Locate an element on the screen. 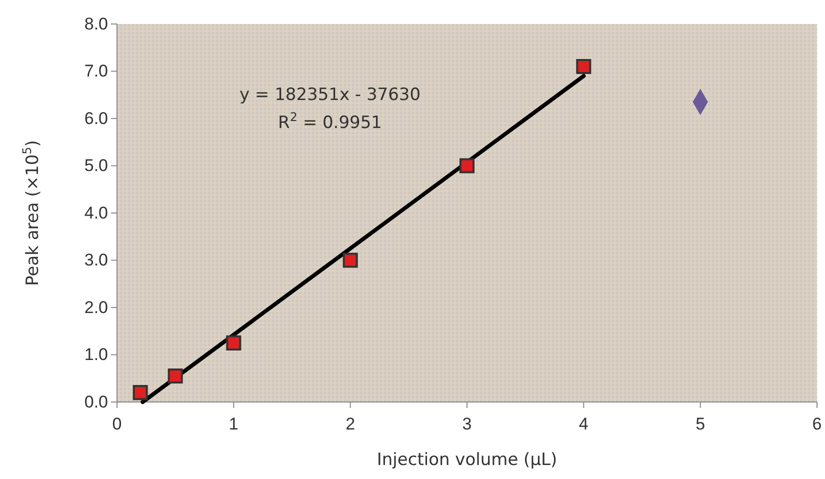  y-tick-label: 6.0 is located at coordinates (96, 118).